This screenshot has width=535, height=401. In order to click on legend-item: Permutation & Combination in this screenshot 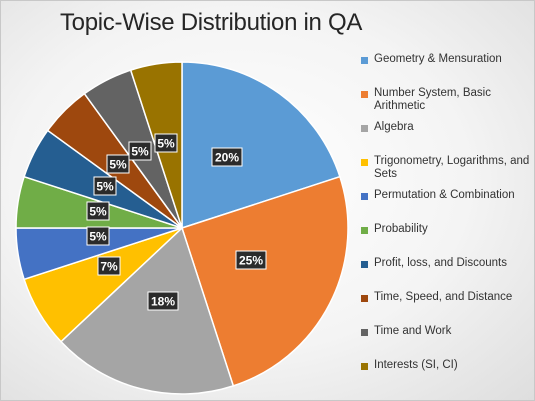, I will do `click(447, 195)`.